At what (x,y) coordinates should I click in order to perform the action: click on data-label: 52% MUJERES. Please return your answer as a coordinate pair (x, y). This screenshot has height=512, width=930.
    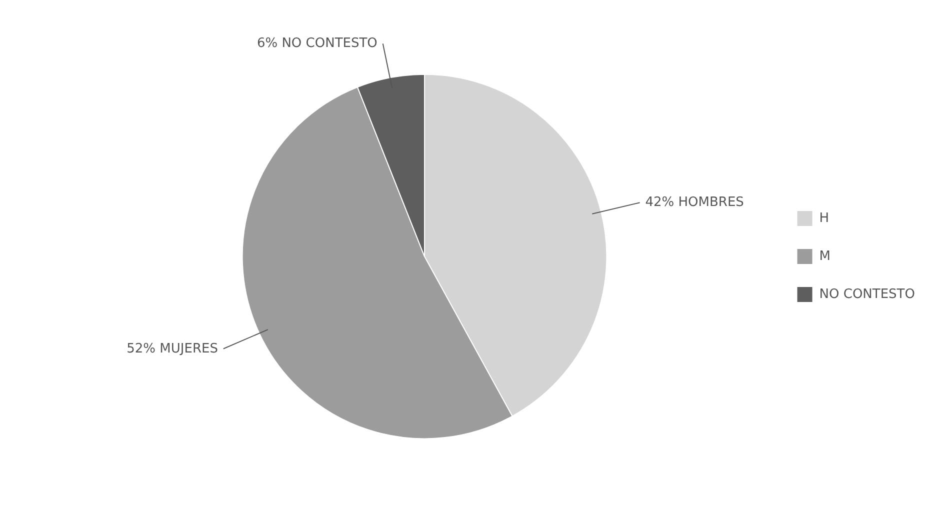
    Looking at the image, I should click on (172, 348).